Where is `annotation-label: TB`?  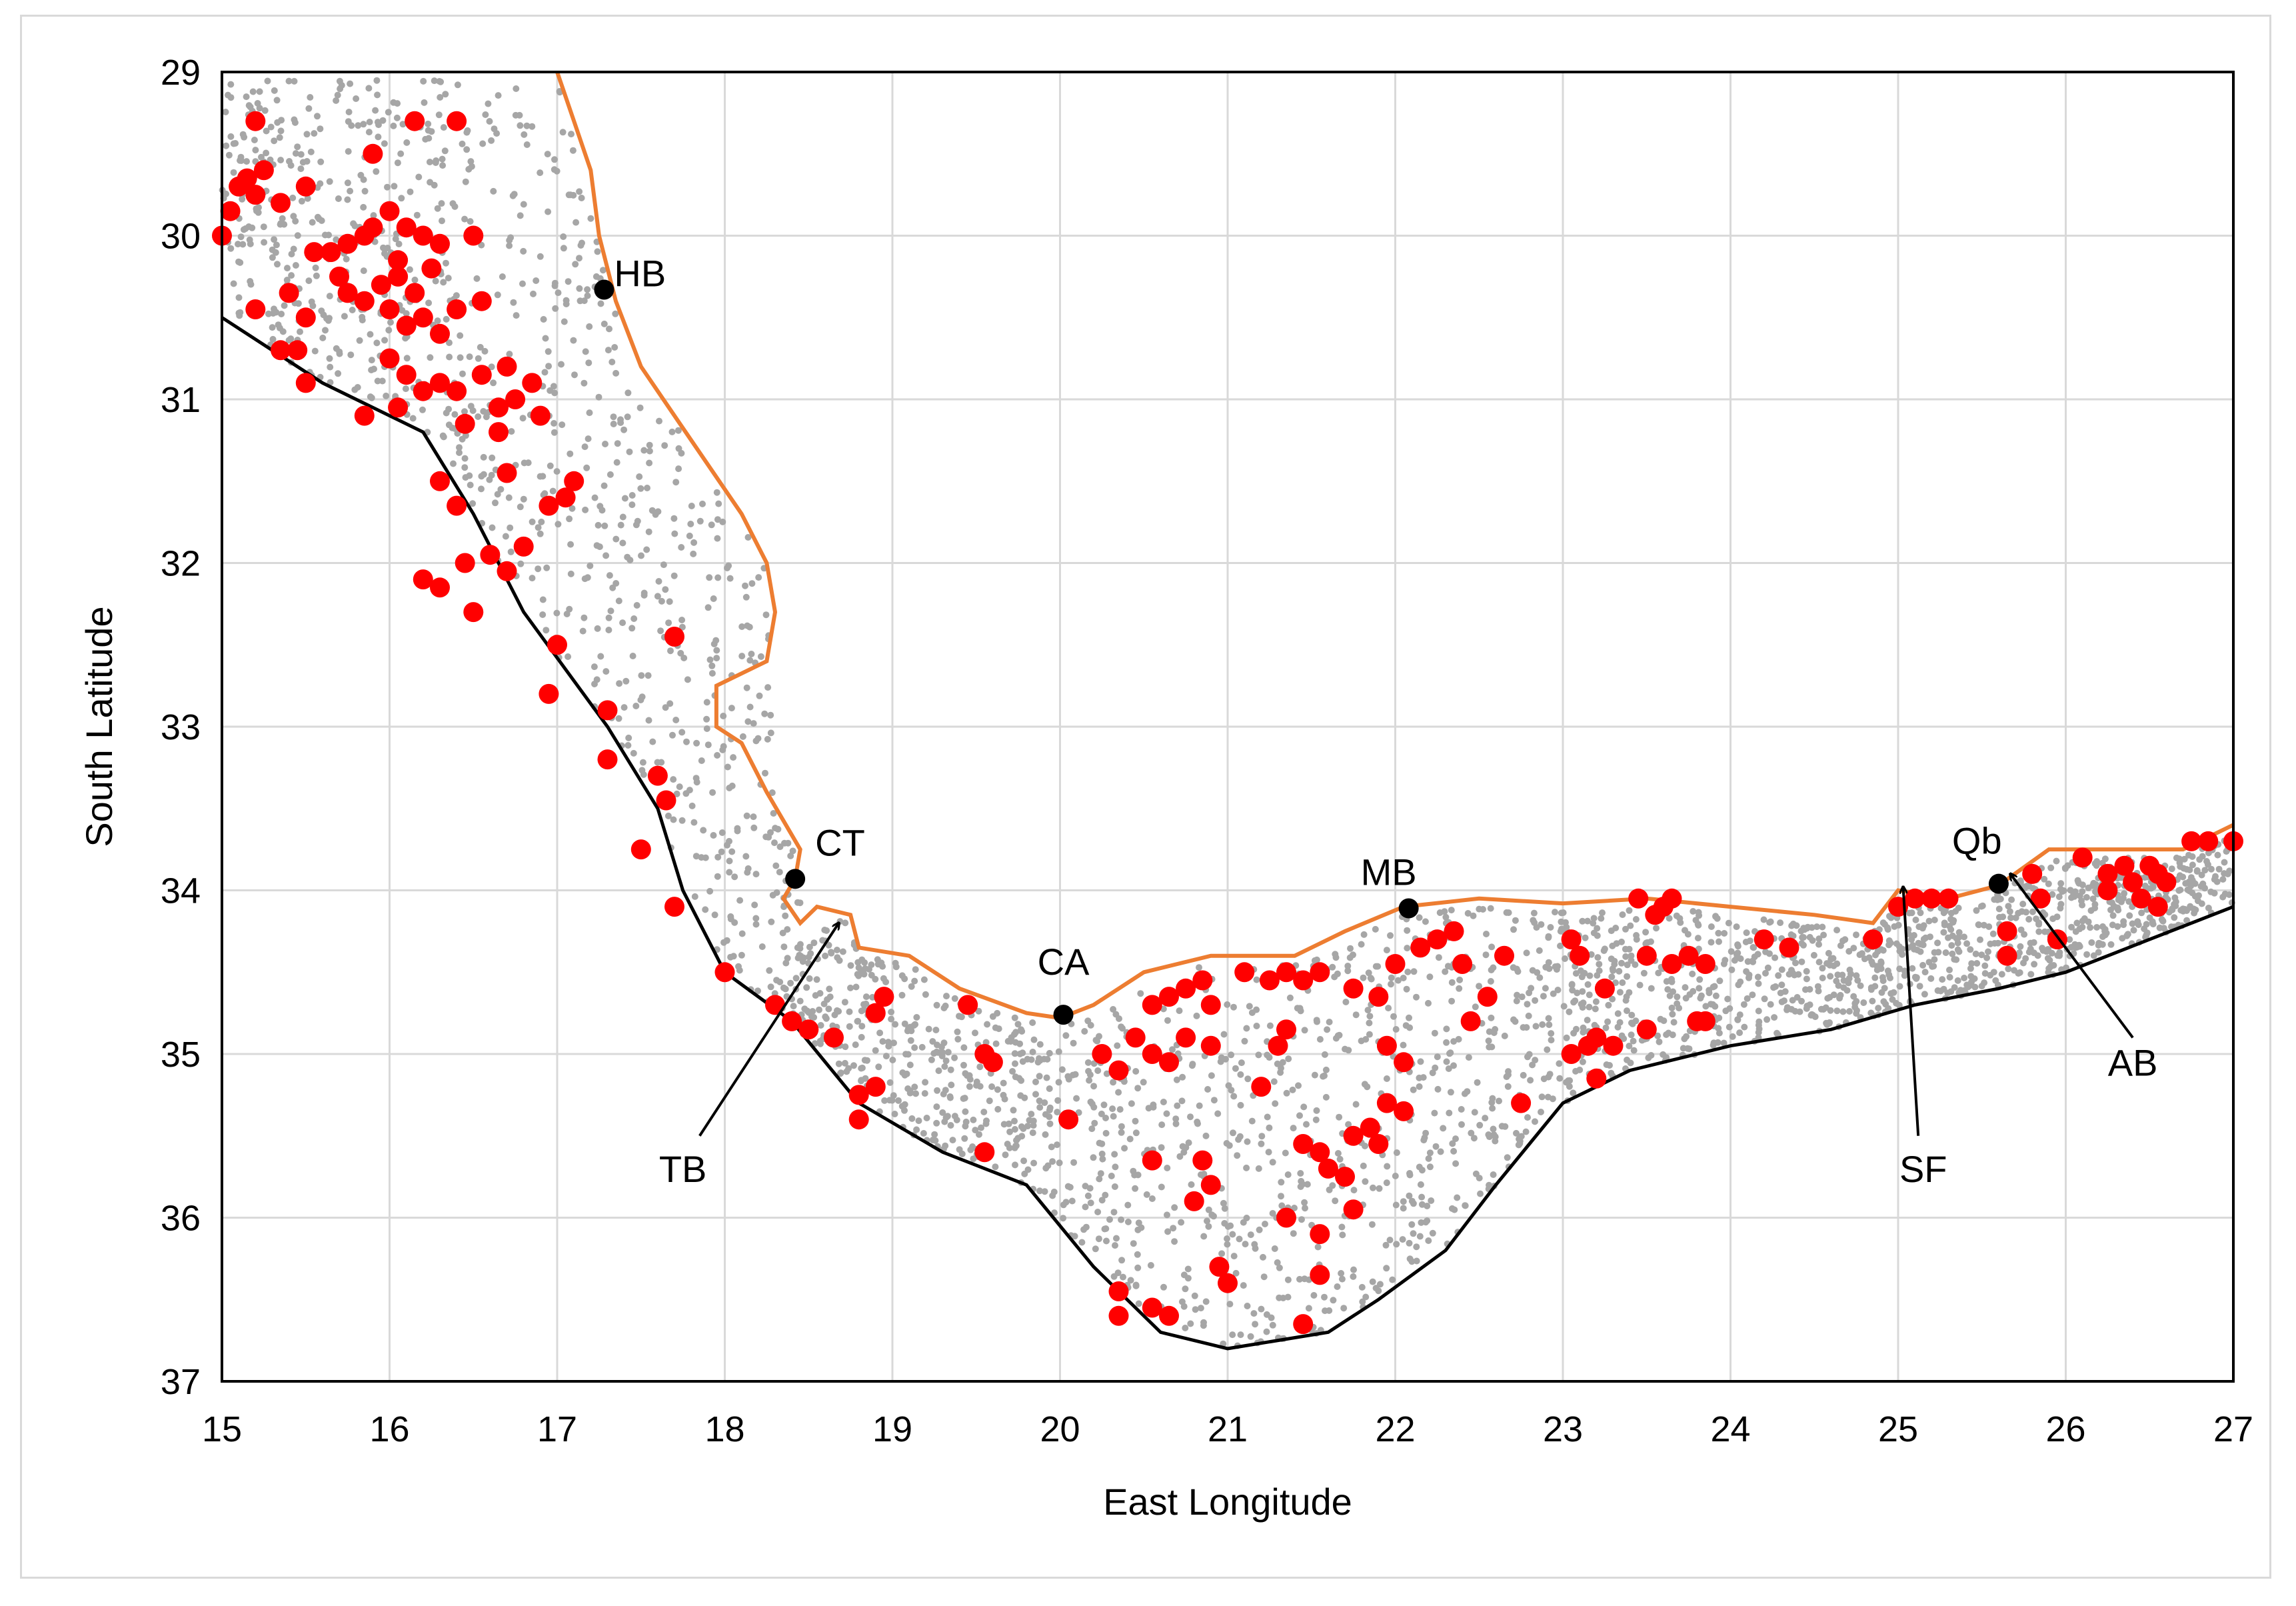 annotation-label: TB is located at coordinates (683, 1169).